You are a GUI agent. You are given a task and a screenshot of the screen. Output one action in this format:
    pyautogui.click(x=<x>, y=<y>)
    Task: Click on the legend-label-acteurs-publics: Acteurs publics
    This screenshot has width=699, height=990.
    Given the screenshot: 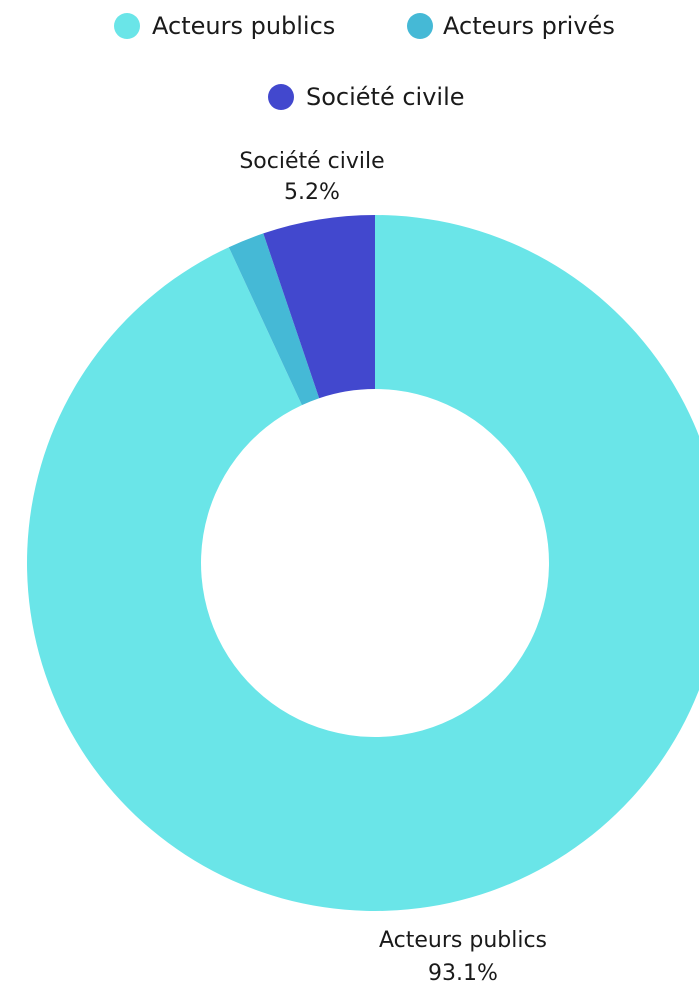 What is the action you would take?
    pyautogui.click(x=243, y=26)
    